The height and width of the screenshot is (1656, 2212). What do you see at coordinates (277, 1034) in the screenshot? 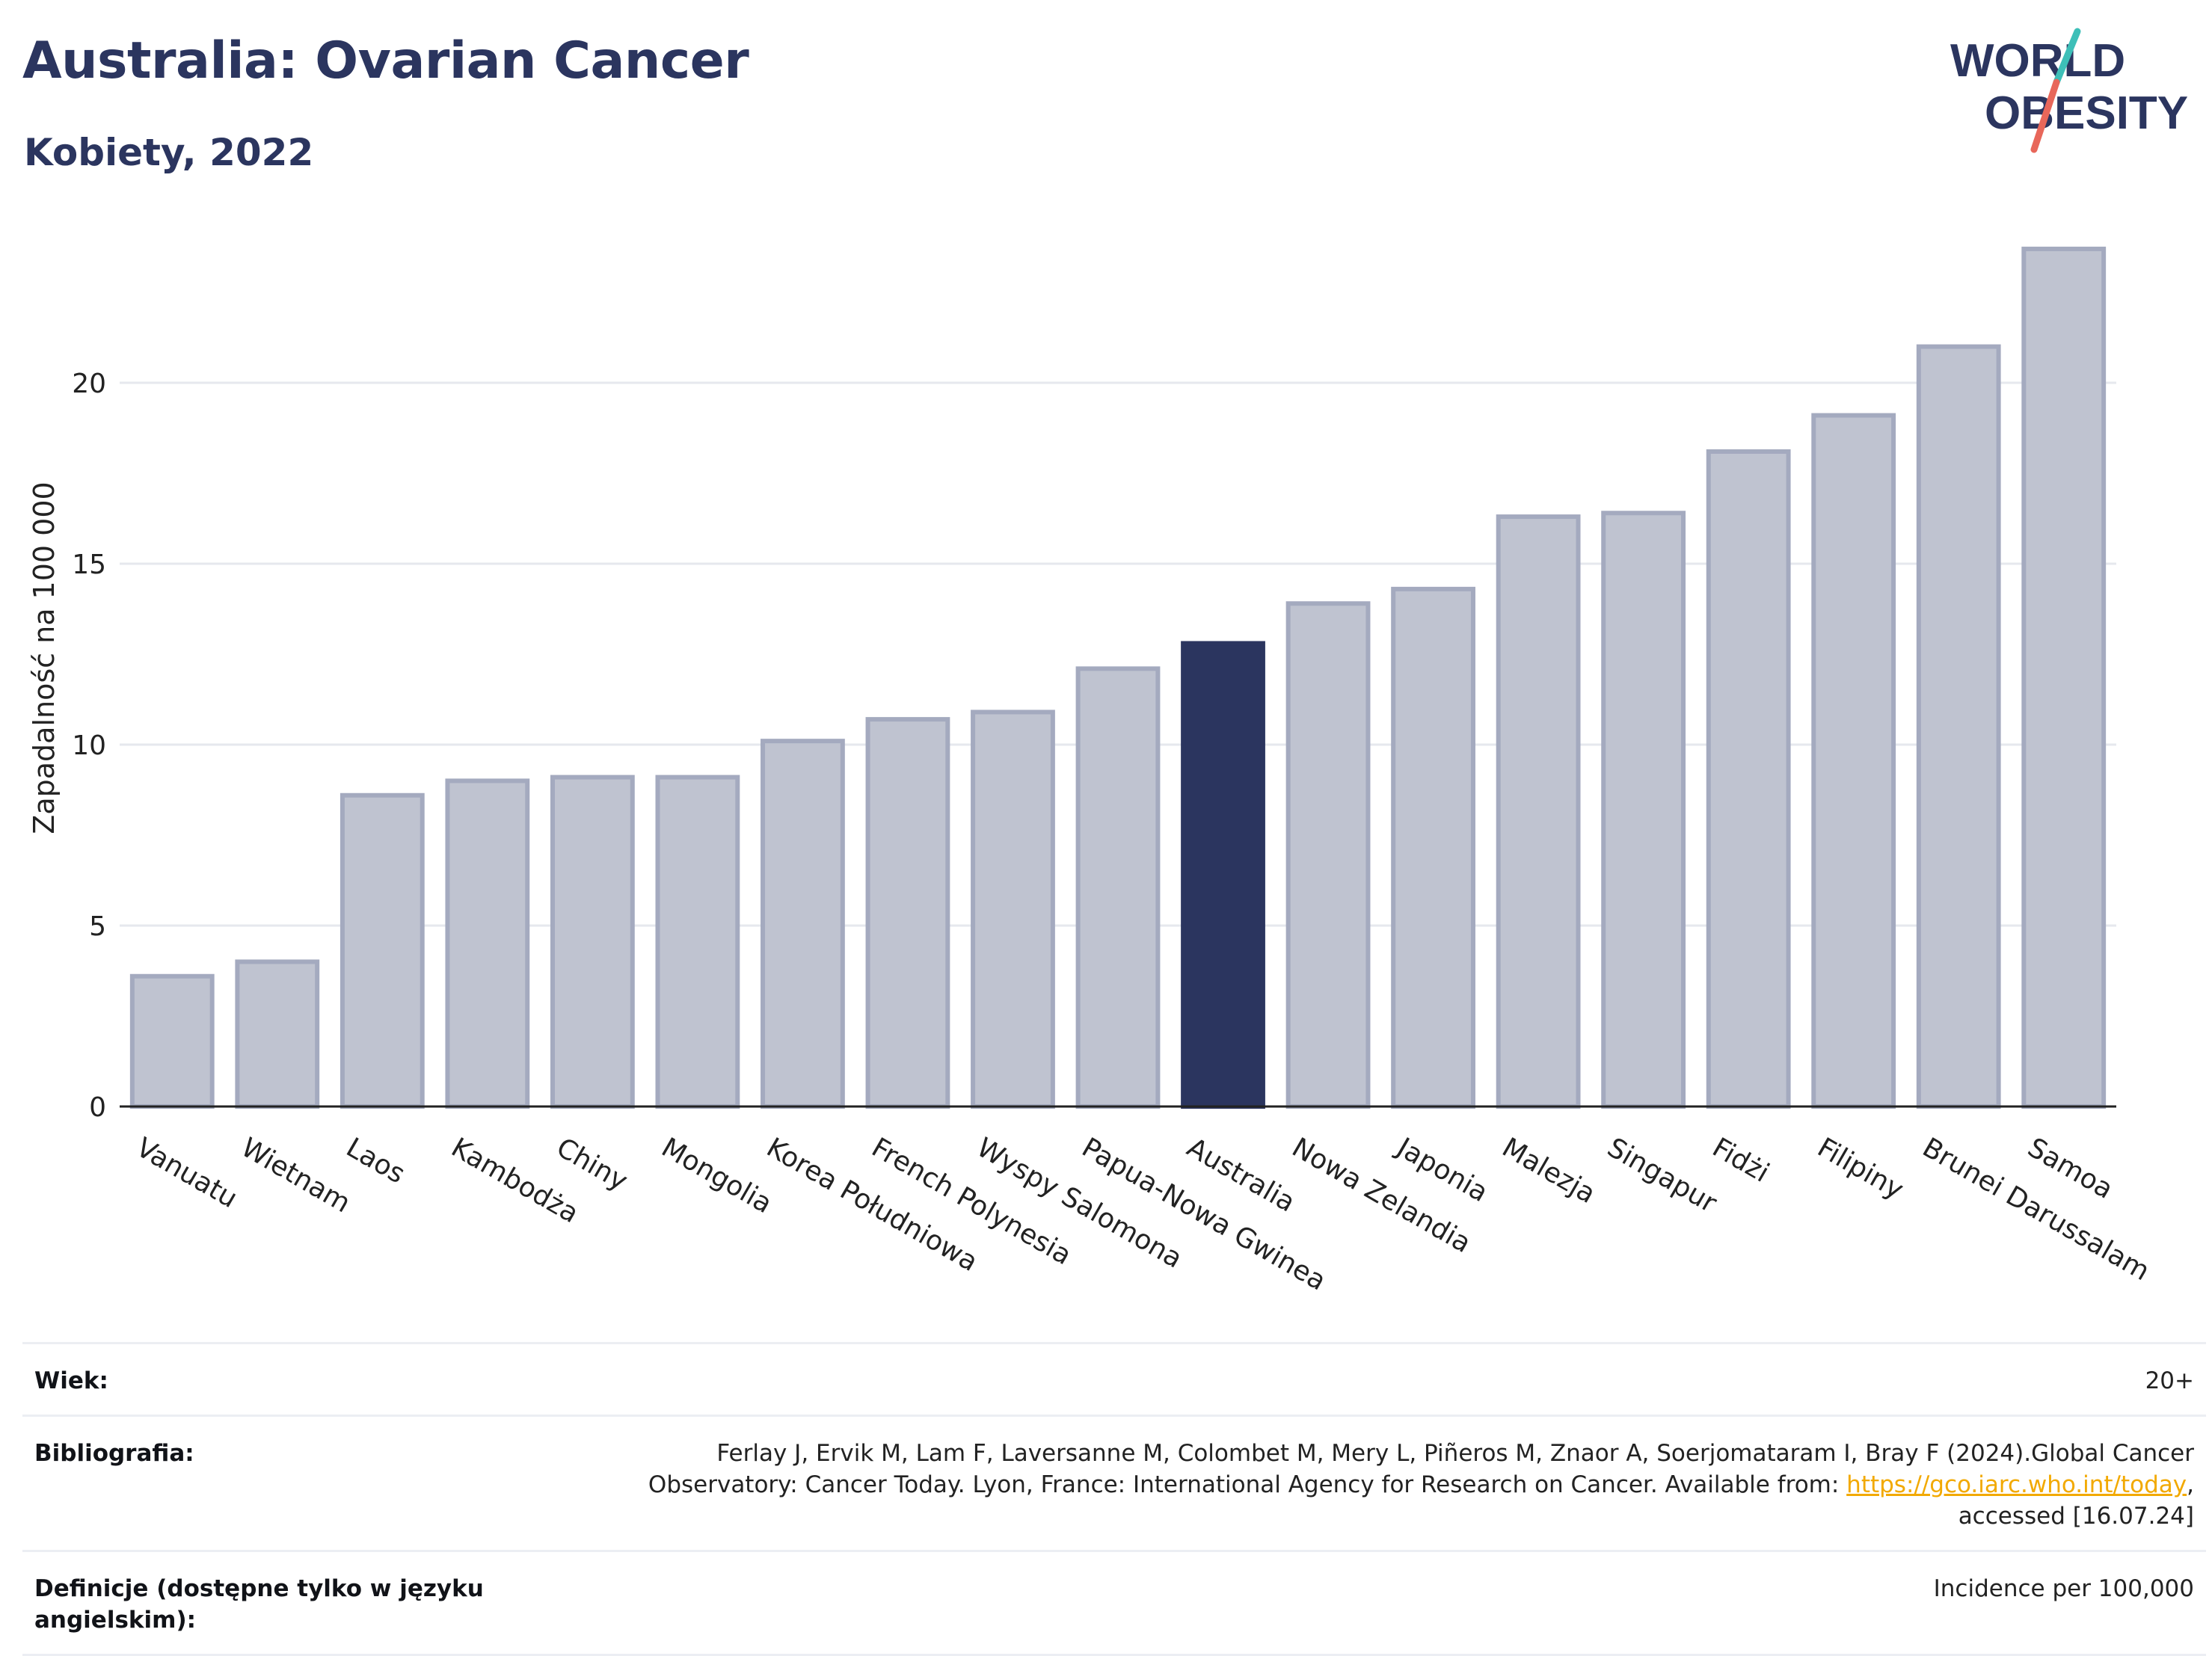
I see `bar-wietnam` at bounding box center [277, 1034].